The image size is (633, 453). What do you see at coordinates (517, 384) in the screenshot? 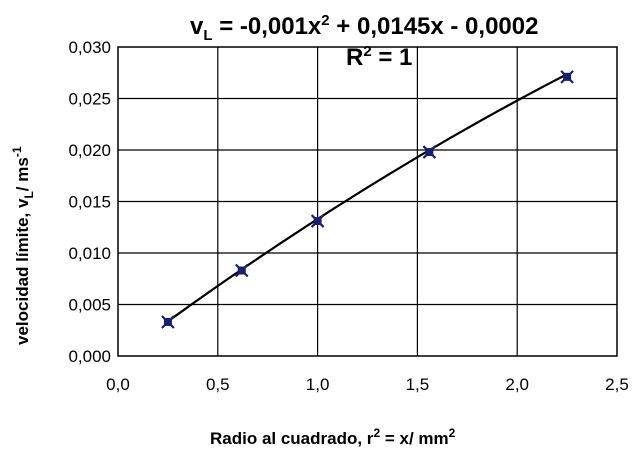
I see `x-tick-label: 2,0` at bounding box center [517, 384].